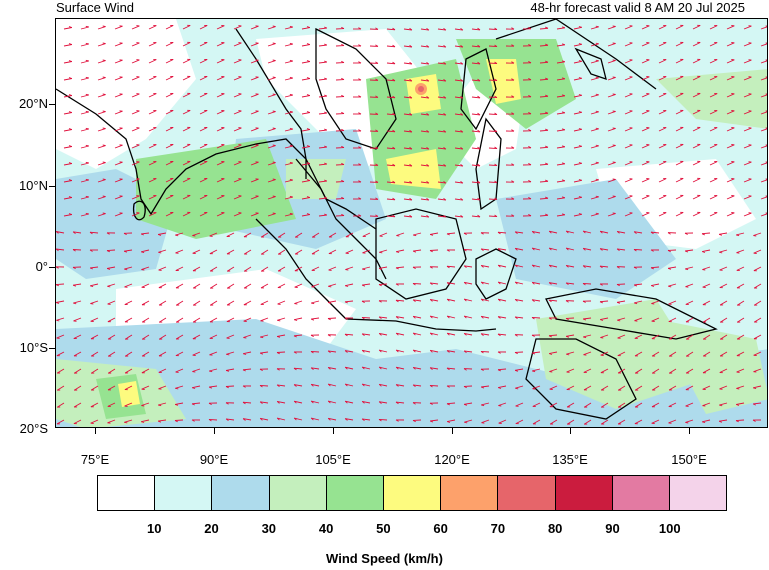 The height and width of the screenshot is (570, 769). What do you see at coordinates (498, 528) in the screenshot?
I see `colorbar-label: 70` at bounding box center [498, 528].